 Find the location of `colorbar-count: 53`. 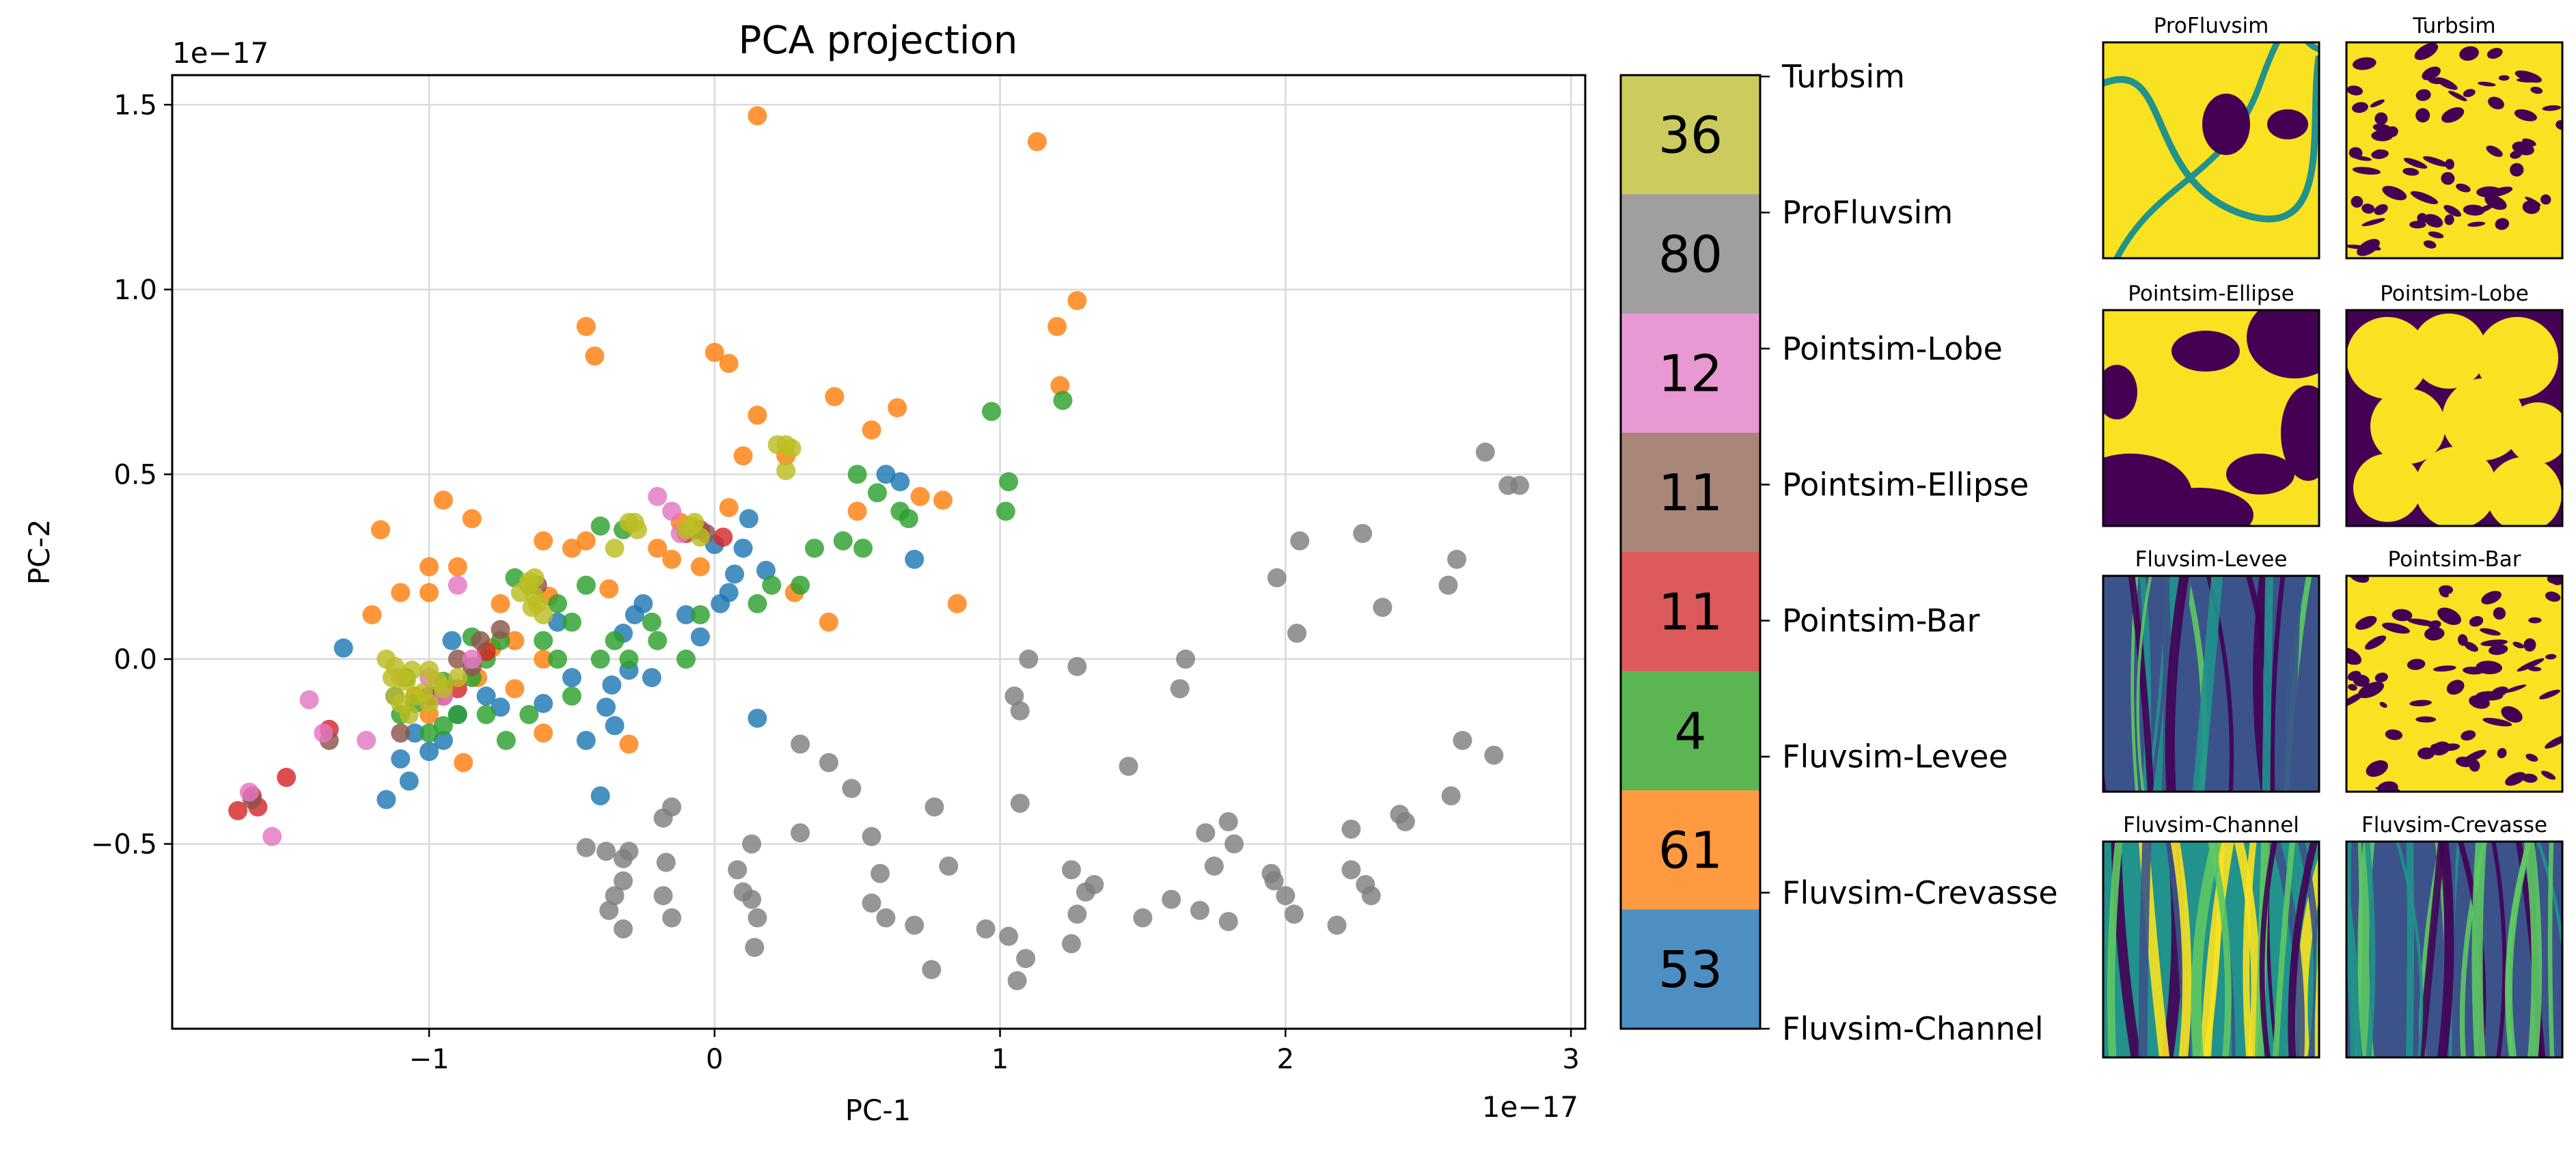

colorbar-count: 53 is located at coordinates (1690, 970).